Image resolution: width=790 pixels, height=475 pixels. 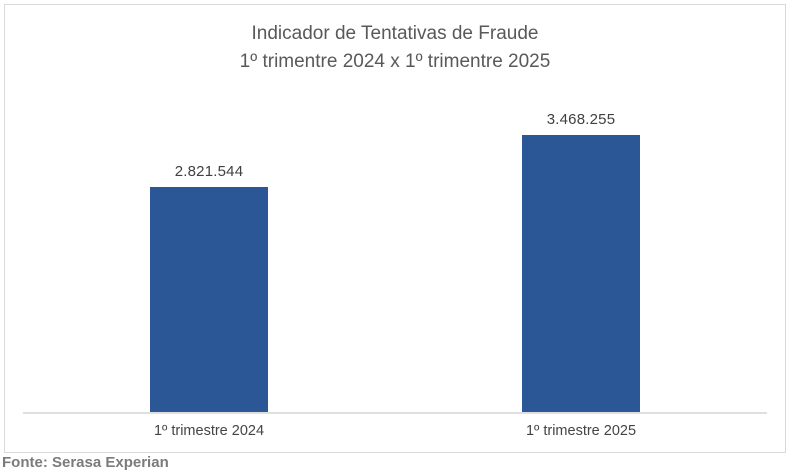 What do you see at coordinates (395, 33) in the screenshot?
I see `chart-title-line1: Indicador de Tentativas de Fraude` at bounding box center [395, 33].